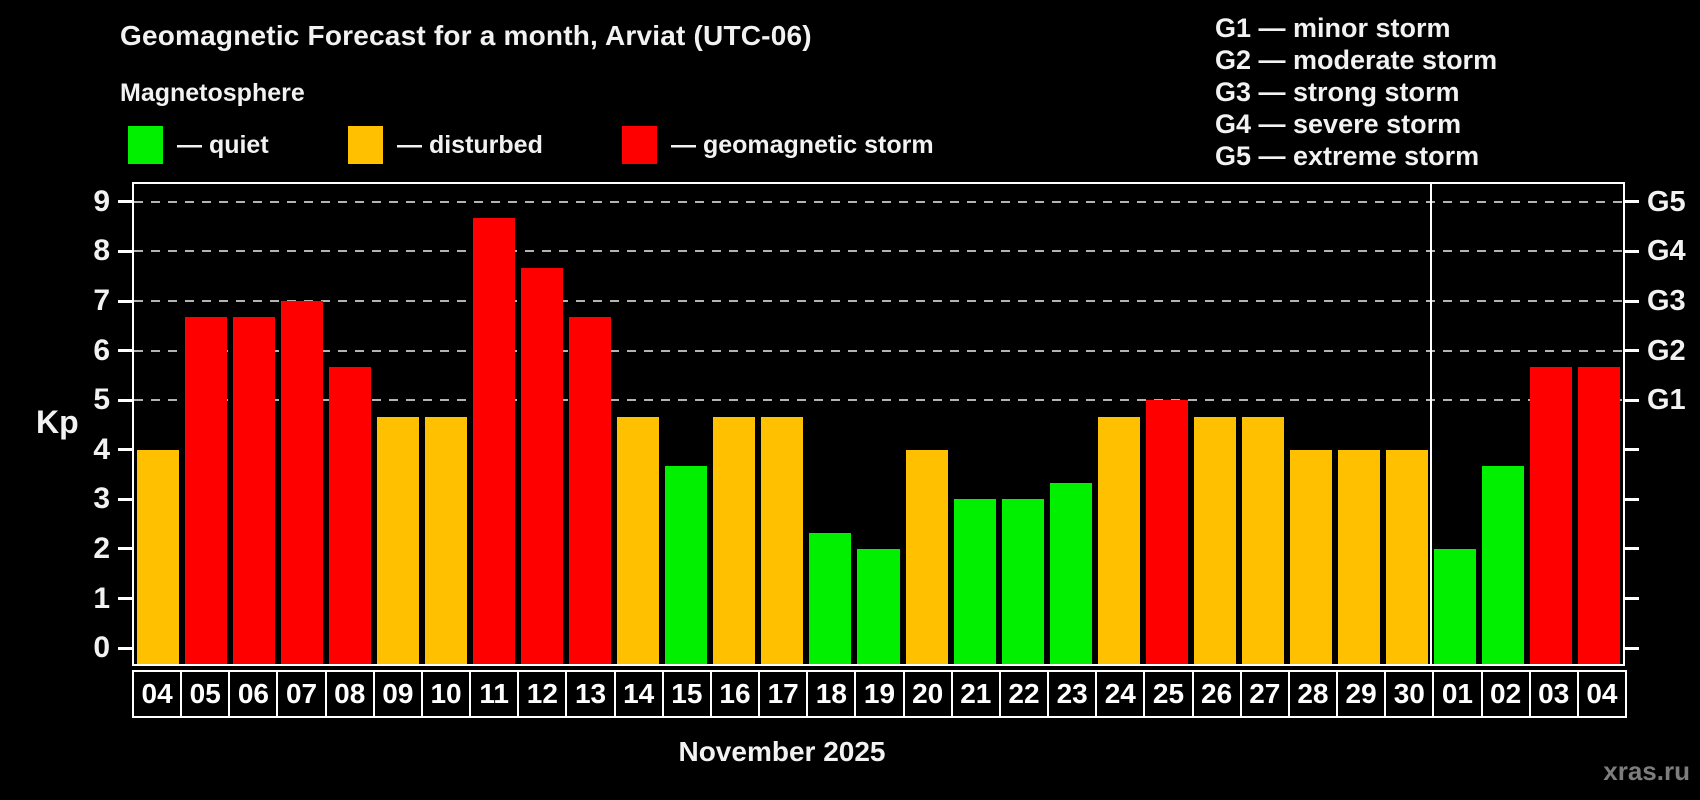 The width and height of the screenshot is (1700, 800). Describe the element at coordinates (782, 751) in the screenshot. I see `month-label: November 2025` at that location.